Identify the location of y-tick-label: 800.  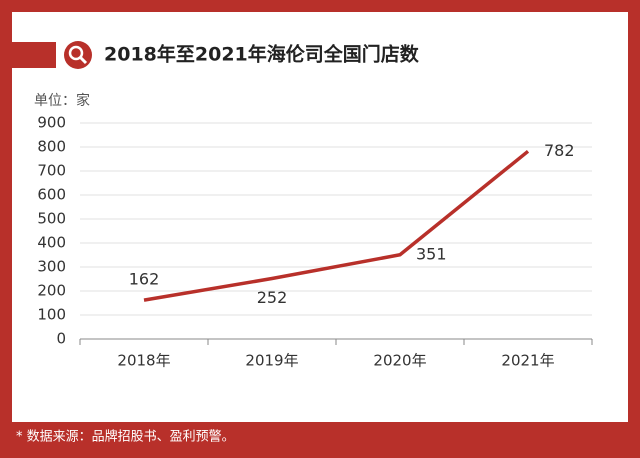
(51, 147).